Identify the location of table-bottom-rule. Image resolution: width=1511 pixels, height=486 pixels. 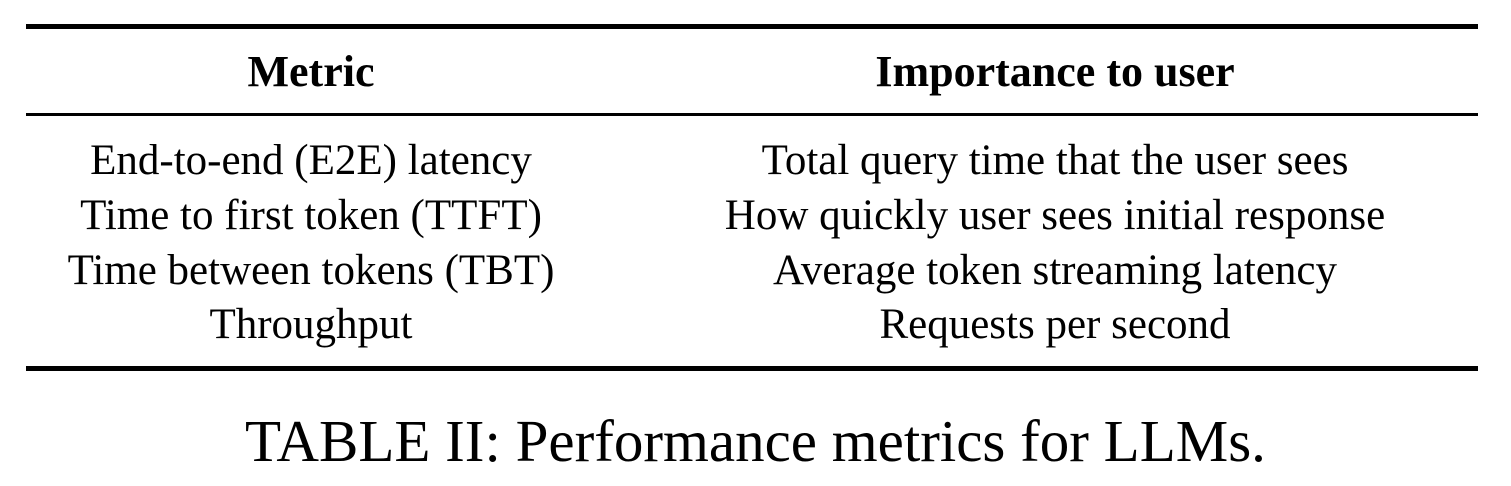
(752, 368).